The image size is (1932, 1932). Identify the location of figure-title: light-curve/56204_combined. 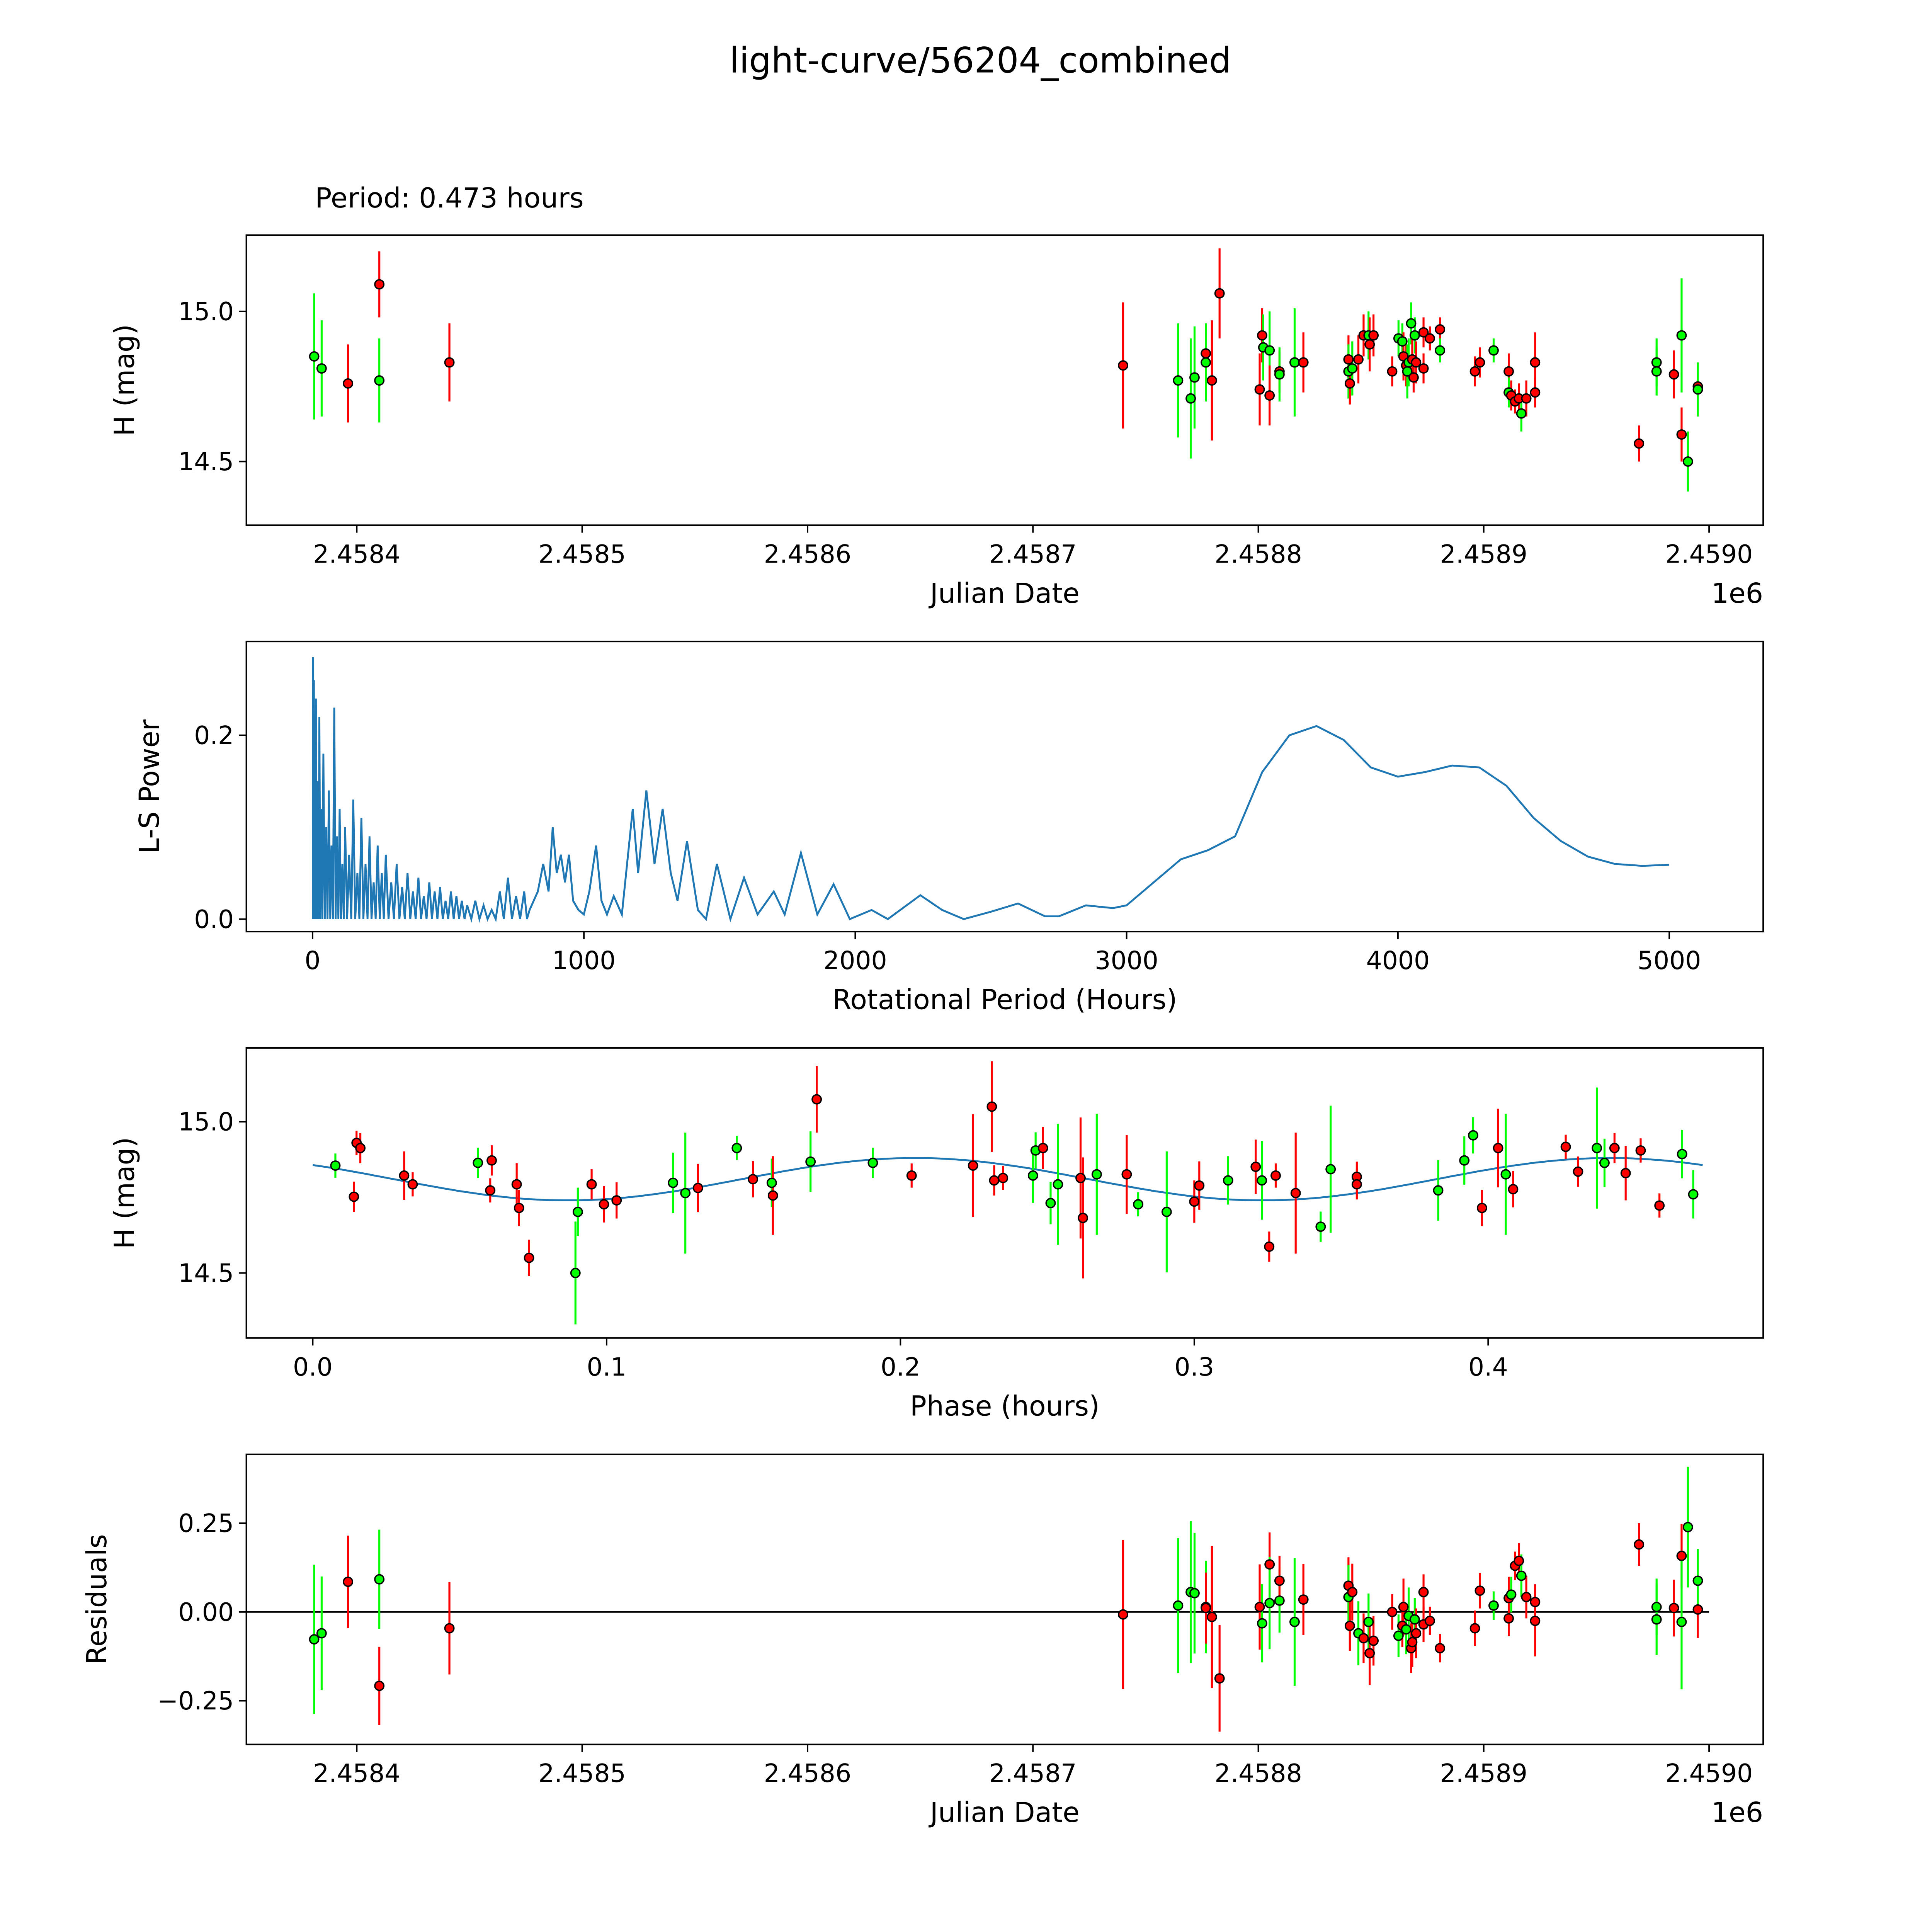
(981, 61).